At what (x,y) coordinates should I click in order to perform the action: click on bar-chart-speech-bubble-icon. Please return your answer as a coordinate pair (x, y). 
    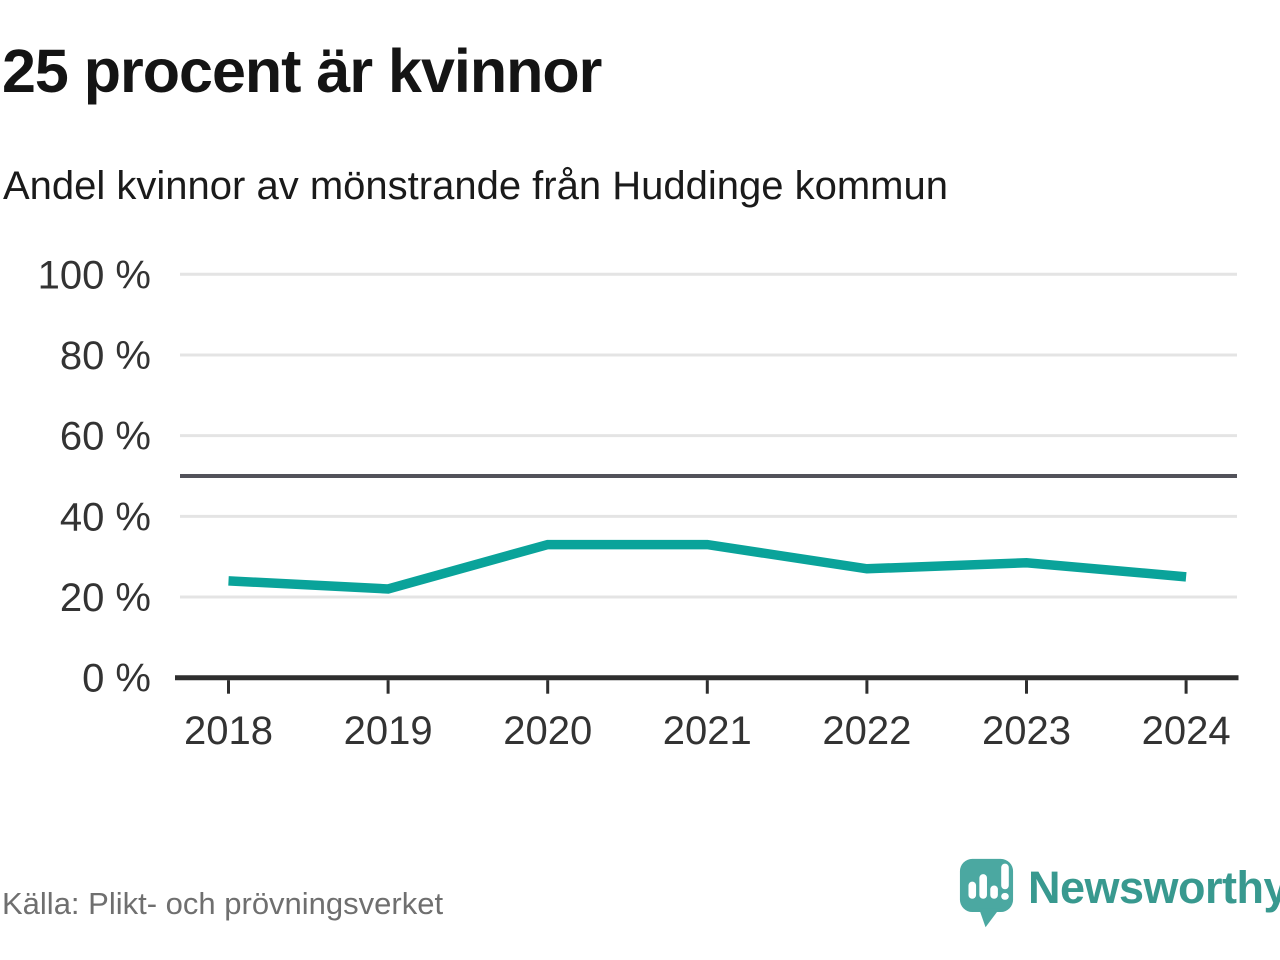
    Looking at the image, I should click on (986, 893).